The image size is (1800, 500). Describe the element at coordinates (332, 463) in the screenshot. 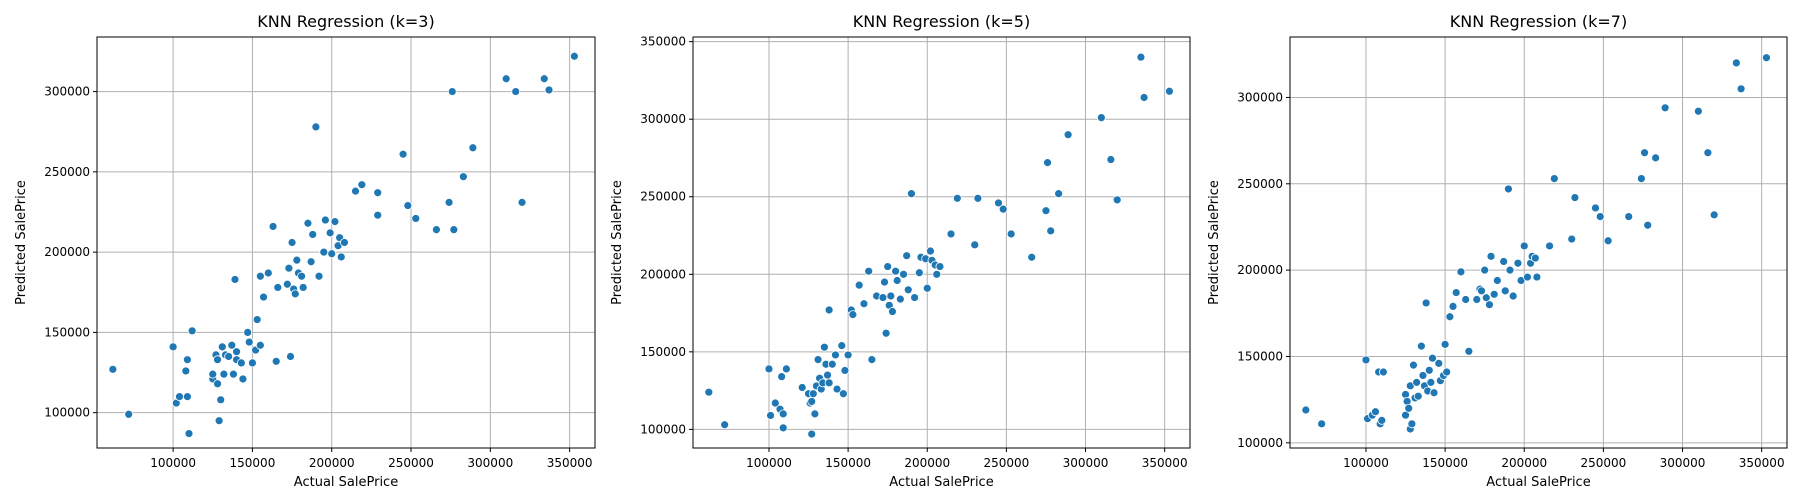

I see `x-tick-label: 200000` at that location.